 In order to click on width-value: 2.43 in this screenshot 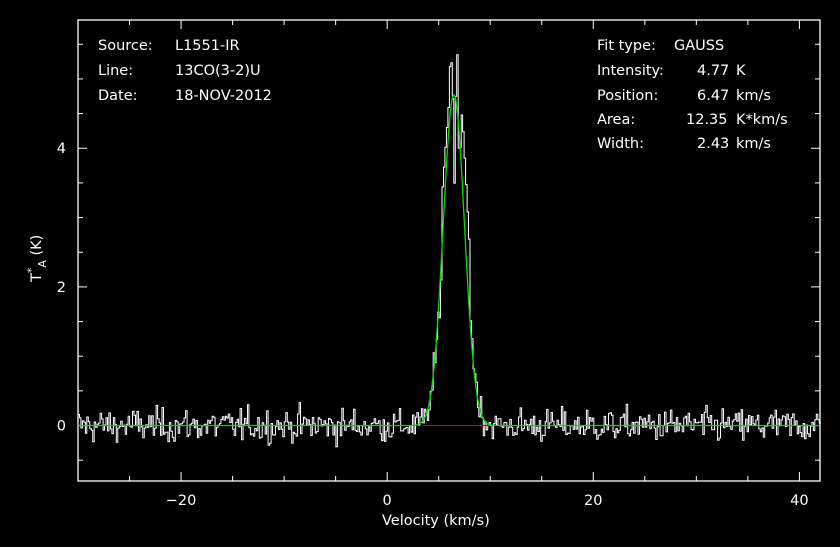, I will do `click(713, 144)`.